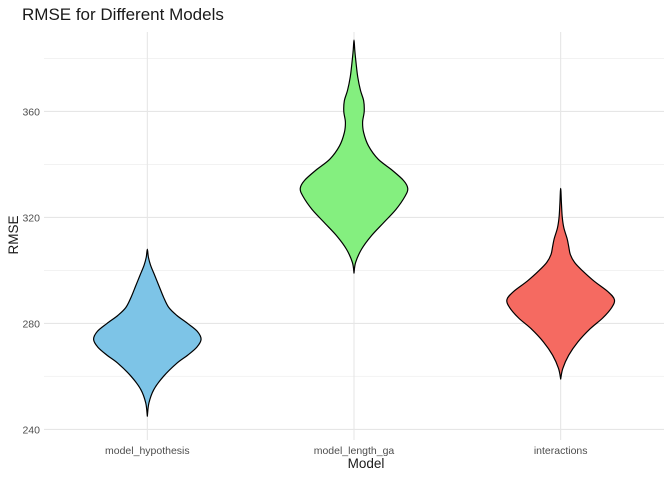 The width and height of the screenshot is (672, 480). Describe the element at coordinates (31, 324) in the screenshot. I see `y-tick-label: 280` at that location.